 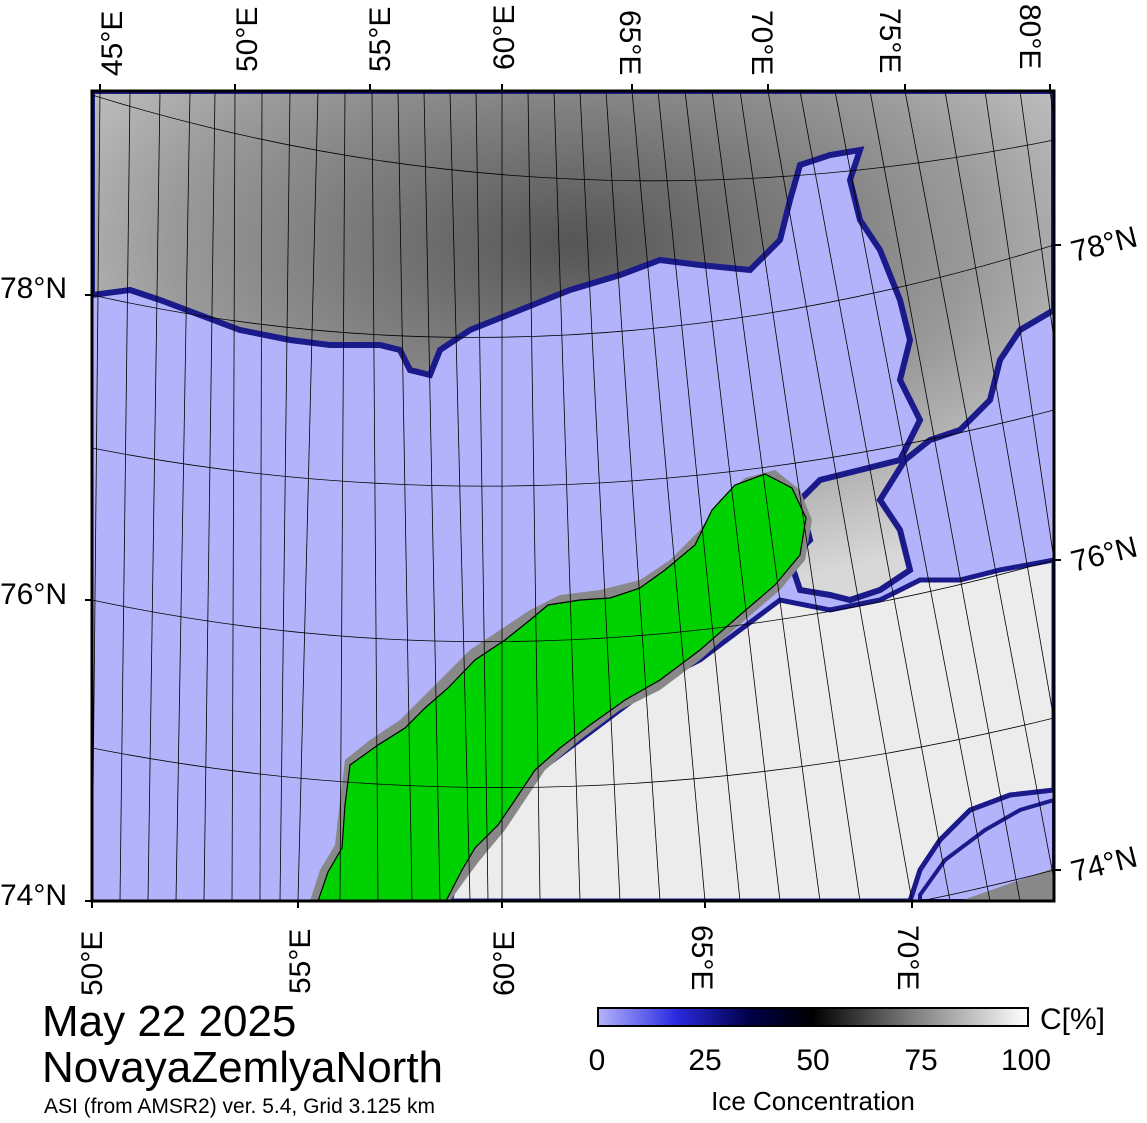 What do you see at coordinates (629, 42) in the screenshot?
I see `top-lon-label: 65°E` at bounding box center [629, 42].